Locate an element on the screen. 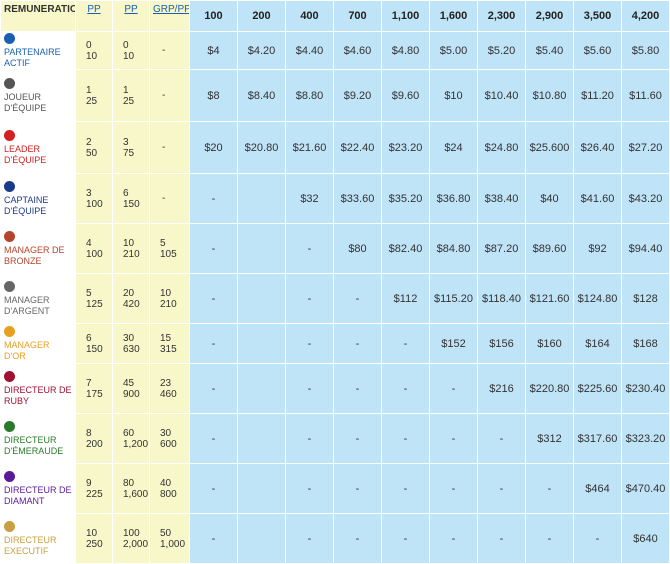 The height and width of the screenshot is (564, 670). value-text: $87.20 is located at coordinates (501, 248).